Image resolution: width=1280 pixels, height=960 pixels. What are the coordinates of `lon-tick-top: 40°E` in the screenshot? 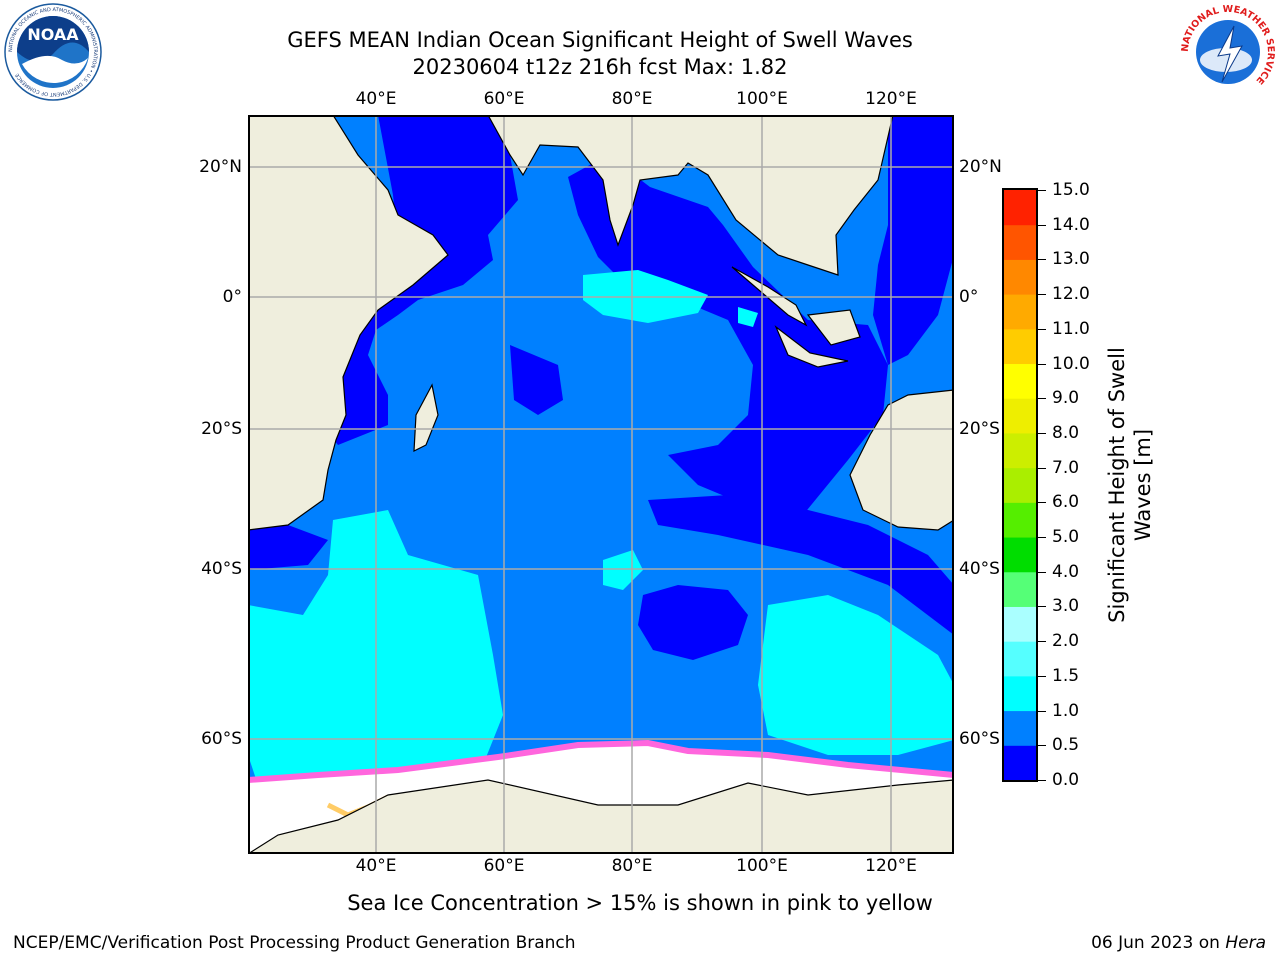 It's located at (376, 99).